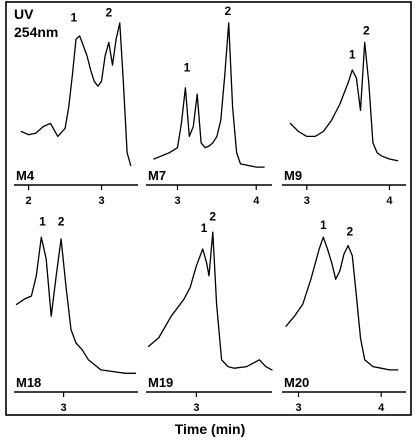 This screenshot has width=415, height=440. Describe the element at coordinates (344, 101) in the screenshot. I see `trace-m9` at that location.